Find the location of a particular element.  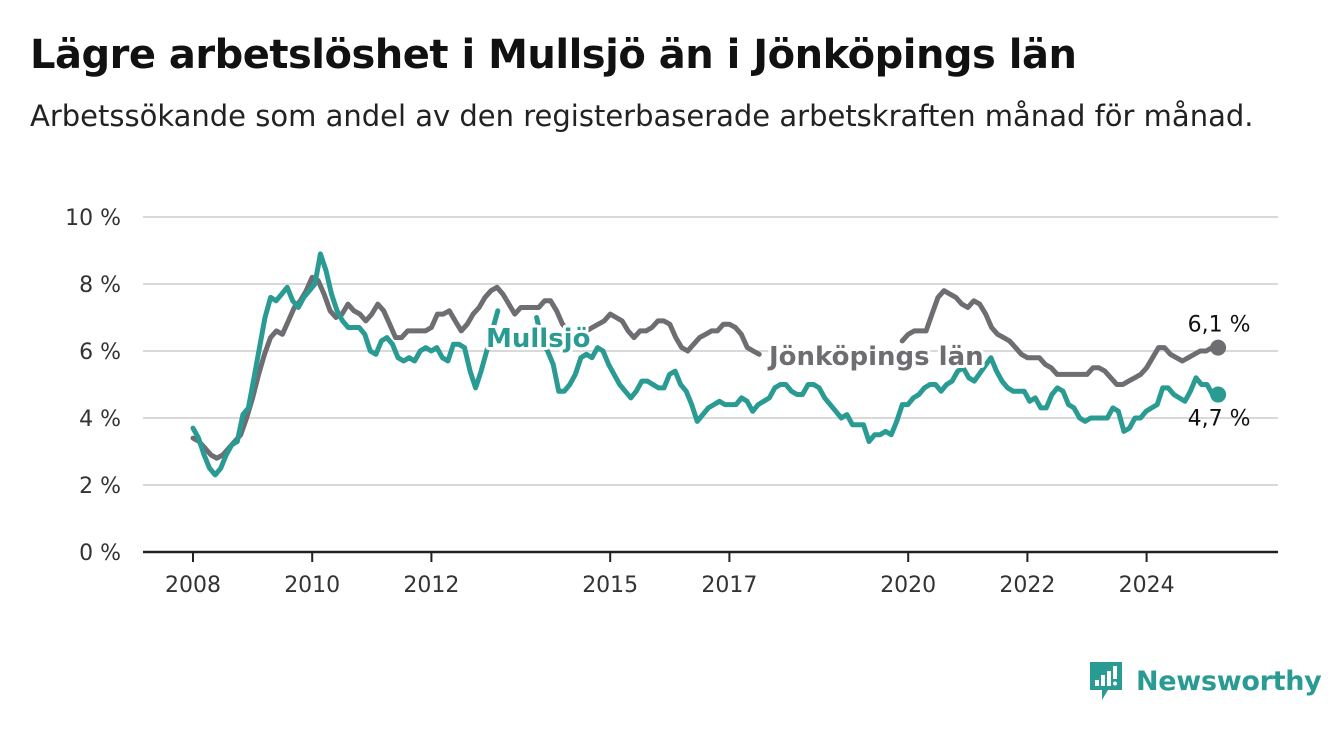

end-point-mullsjo is located at coordinates (1218, 394).